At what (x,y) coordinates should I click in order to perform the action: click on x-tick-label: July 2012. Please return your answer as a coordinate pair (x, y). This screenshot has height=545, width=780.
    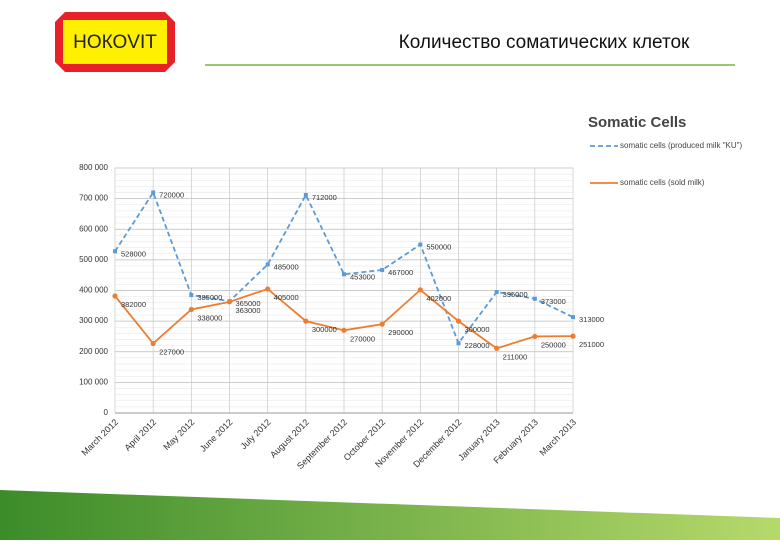
    Looking at the image, I should click on (255, 434).